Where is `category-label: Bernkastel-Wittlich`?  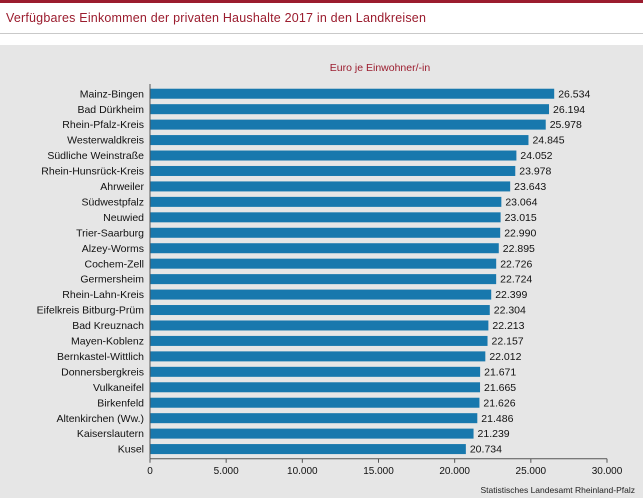 category-label: Bernkastel-Wittlich is located at coordinates (100, 357).